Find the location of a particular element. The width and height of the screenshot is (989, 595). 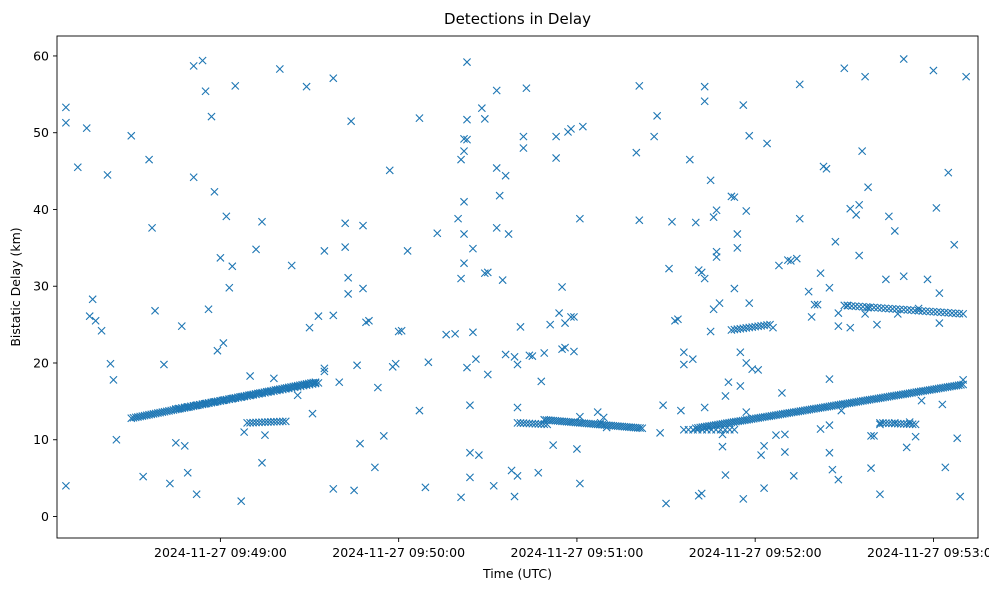

y-tick-label: 0 is located at coordinates (45, 516).